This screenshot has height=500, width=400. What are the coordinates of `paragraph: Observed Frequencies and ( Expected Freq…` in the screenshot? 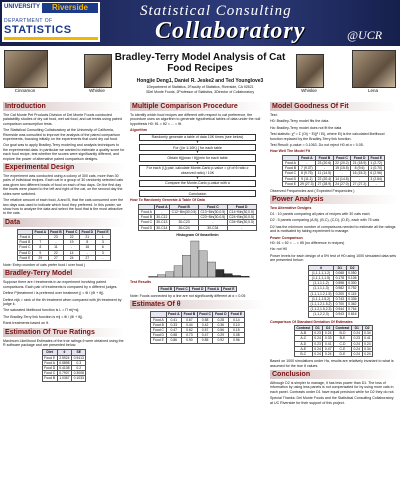 It's located at (312, 191).